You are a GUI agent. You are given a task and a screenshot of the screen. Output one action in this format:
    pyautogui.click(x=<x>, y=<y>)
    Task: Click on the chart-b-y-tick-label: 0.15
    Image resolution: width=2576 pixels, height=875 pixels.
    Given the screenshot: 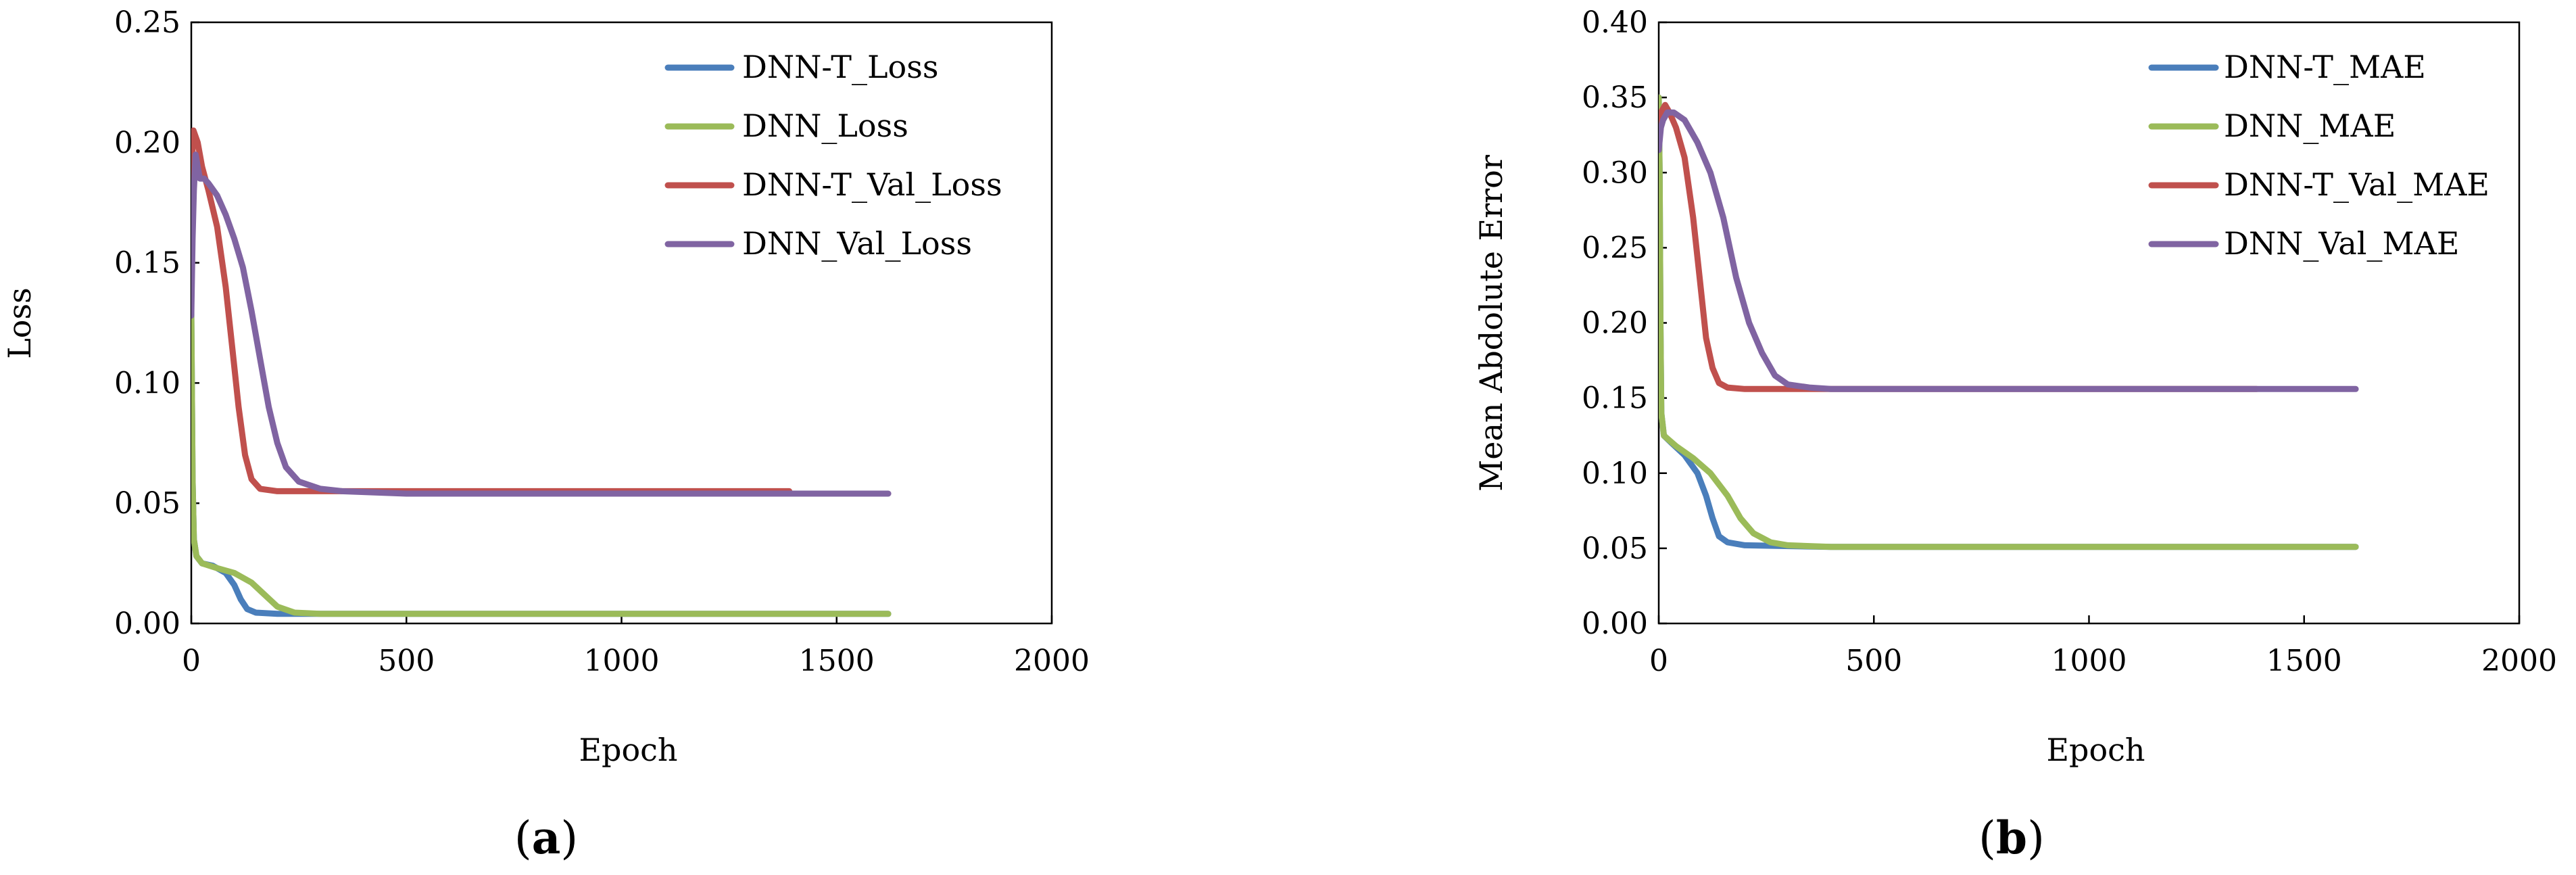 What is the action you would take?
    pyautogui.click(x=1615, y=398)
    